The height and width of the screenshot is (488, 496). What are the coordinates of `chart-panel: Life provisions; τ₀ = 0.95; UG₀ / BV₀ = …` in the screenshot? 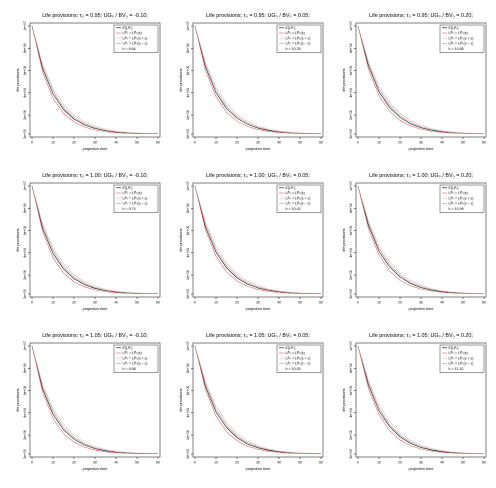 It's located at (253, 88).